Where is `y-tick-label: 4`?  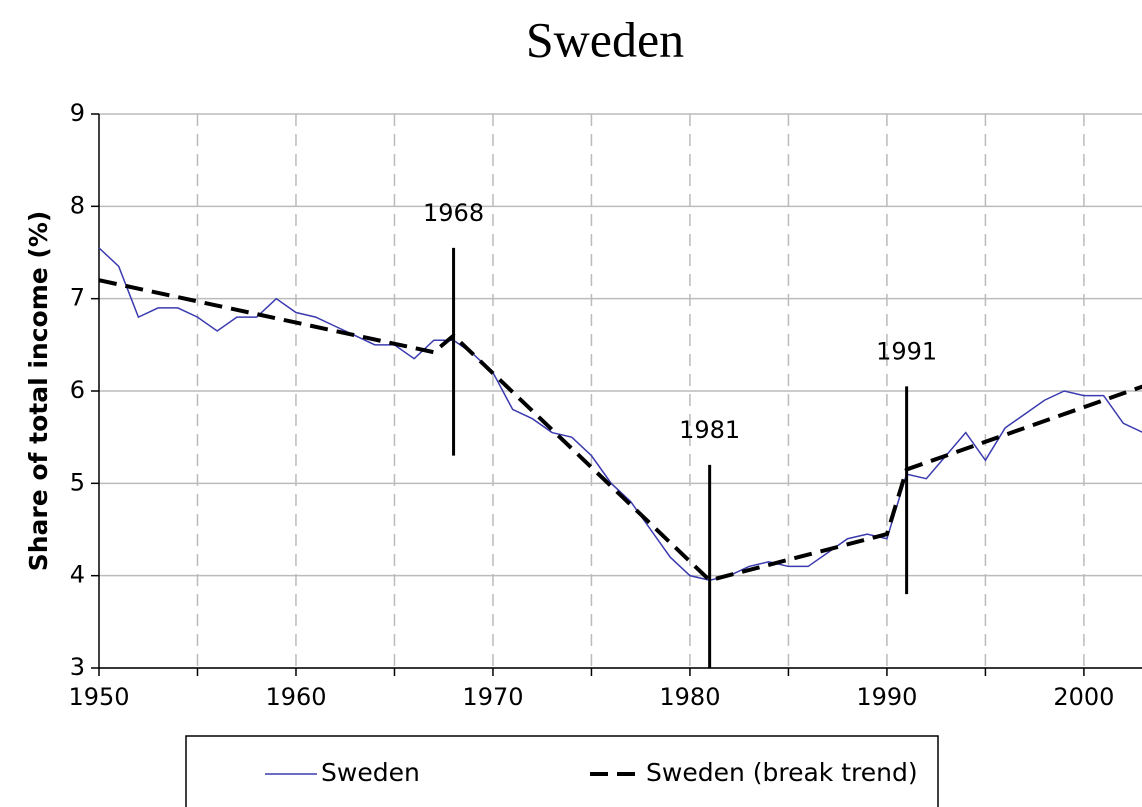 y-tick-label: 4 is located at coordinates (77, 575).